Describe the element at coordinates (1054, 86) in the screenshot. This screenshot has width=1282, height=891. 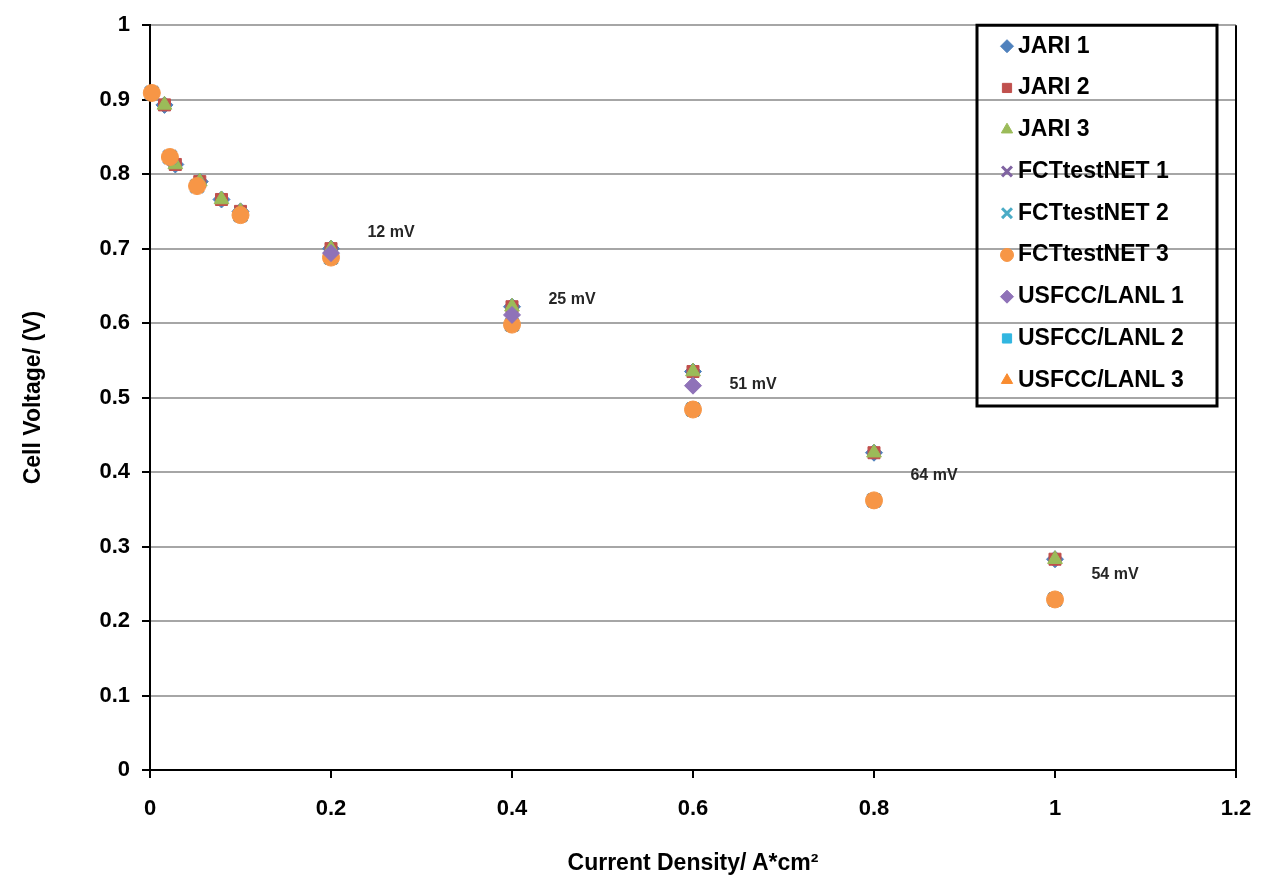
I see `legend-label: JARI 2` at that location.